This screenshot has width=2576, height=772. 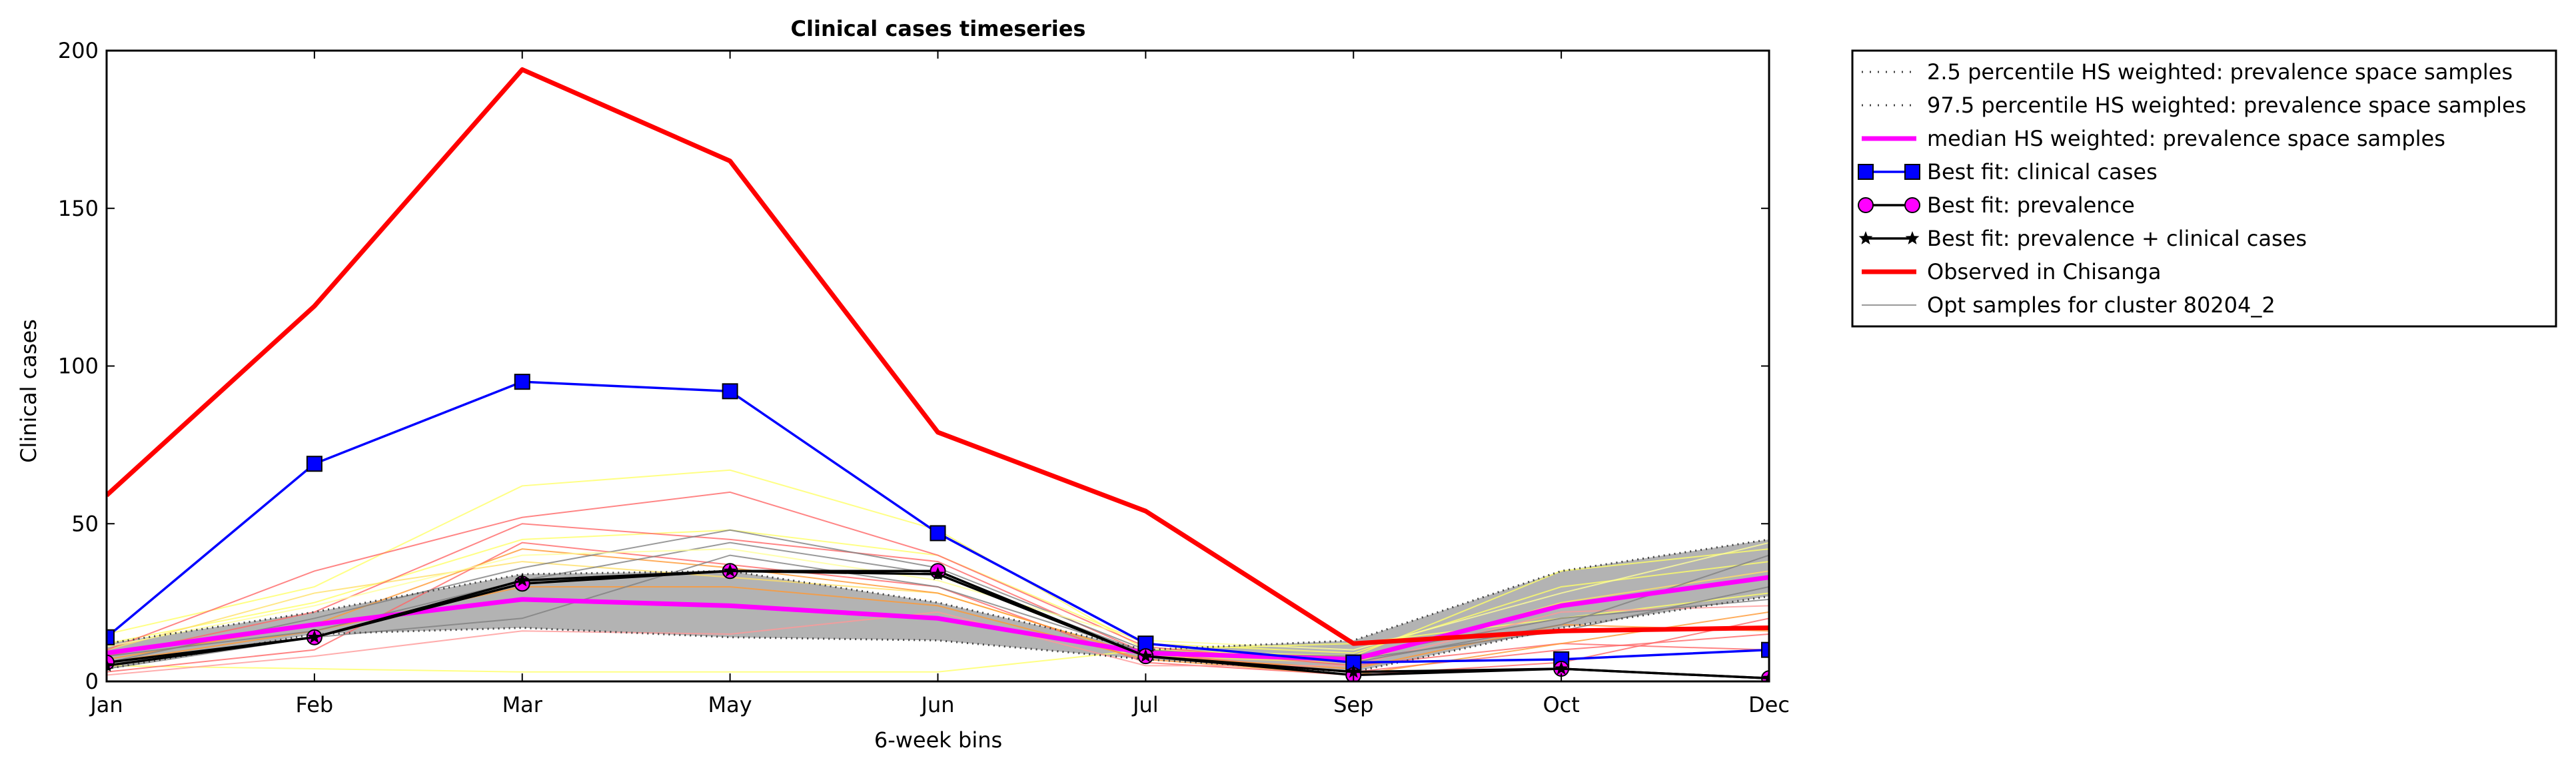 What do you see at coordinates (78, 366) in the screenshot?
I see `y-tick-label-3: 100` at bounding box center [78, 366].